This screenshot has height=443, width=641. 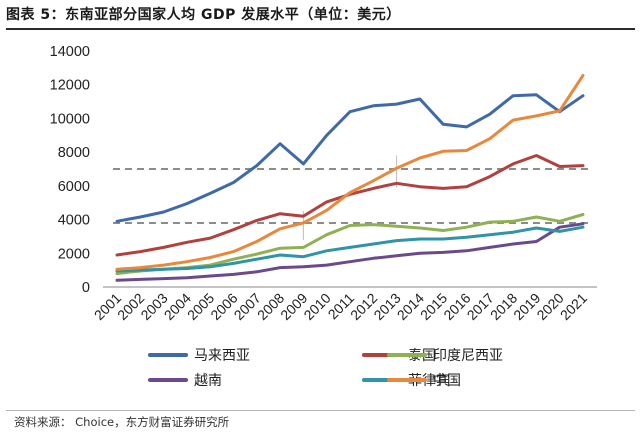 I want to click on title-divider, so click(x=320, y=29).